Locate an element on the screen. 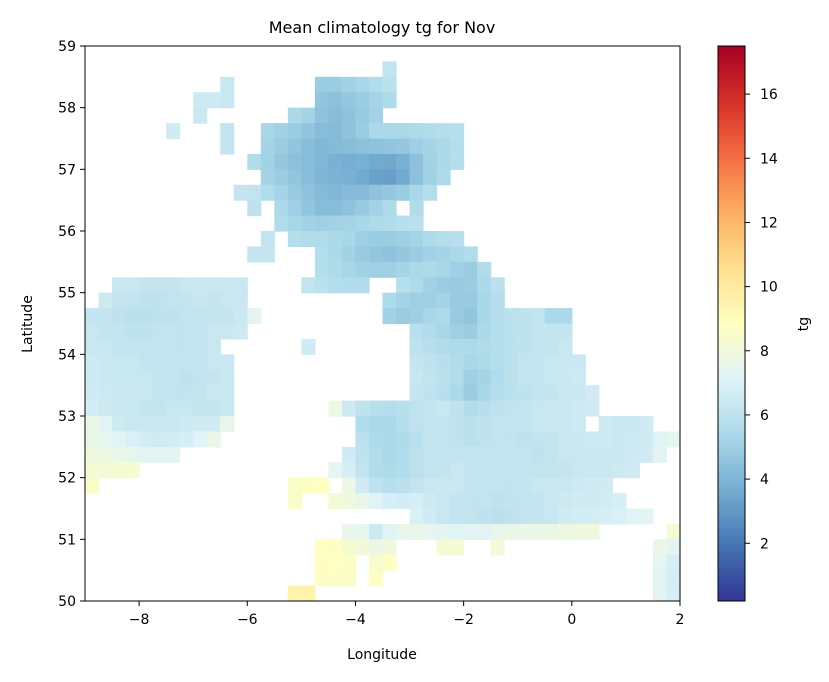 This screenshot has height=682, width=829. y-axis-ticks: 50 51 52 53 54 55 56 57 58 59 is located at coordinates (71, 324).